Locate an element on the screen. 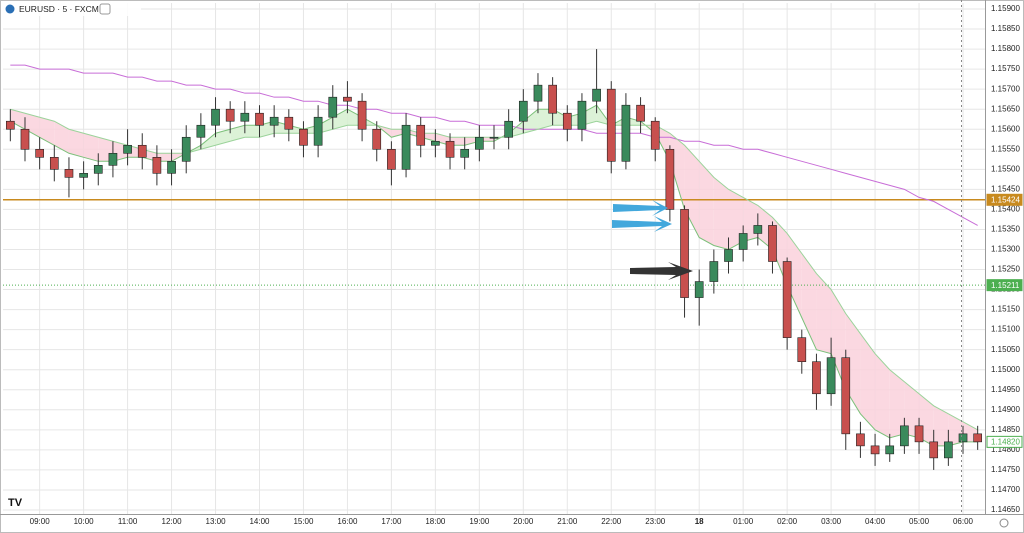 The width and height of the screenshot is (1024, 533). header-button is located at coordinates (105, 9).